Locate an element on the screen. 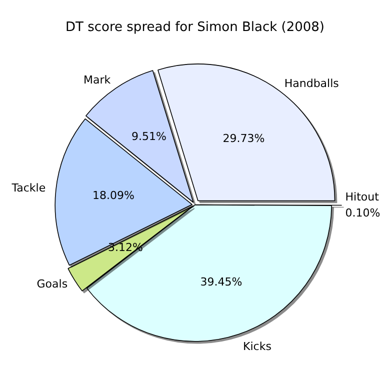  data-label: 18.09% is located at coordinates (113, 195).